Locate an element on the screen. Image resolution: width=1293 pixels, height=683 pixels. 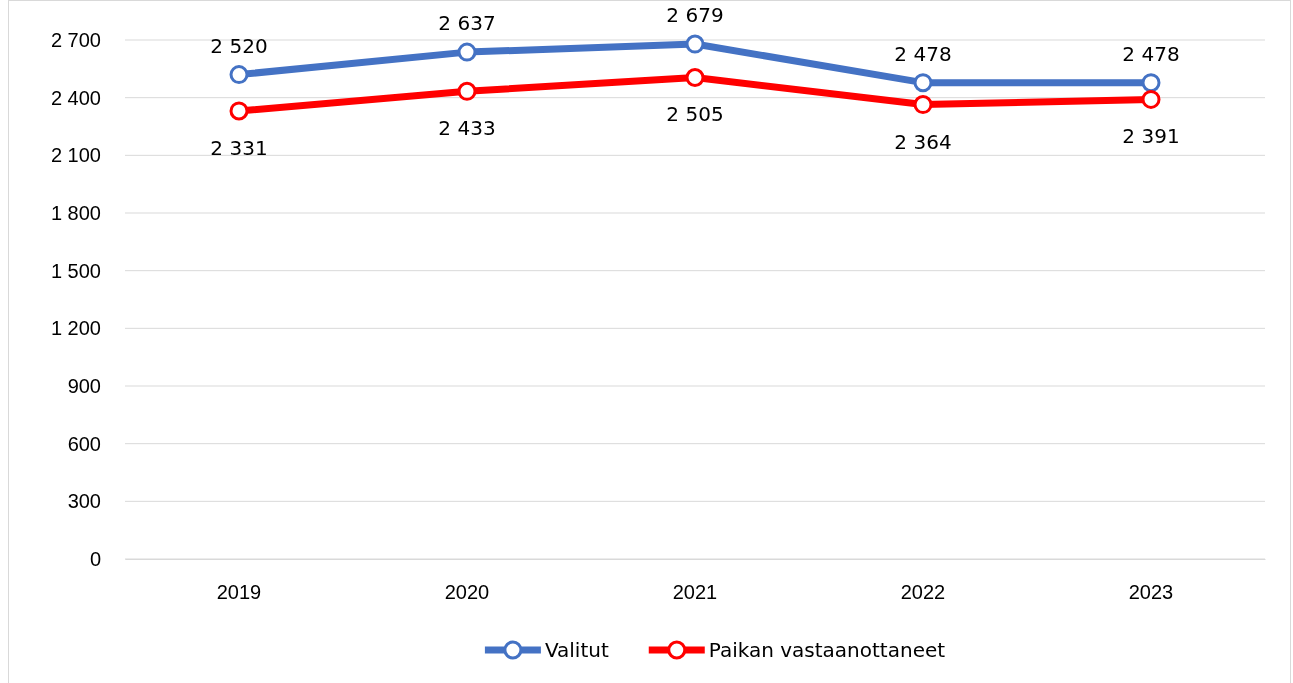
y-tick-label: 2 700 is located at coordinates (75, 39).